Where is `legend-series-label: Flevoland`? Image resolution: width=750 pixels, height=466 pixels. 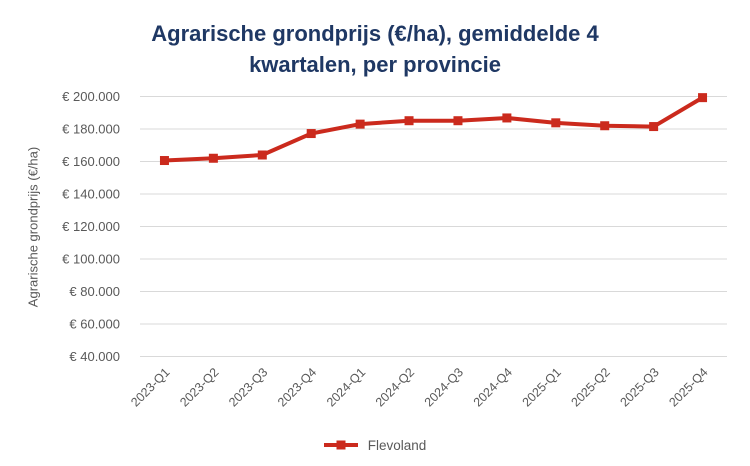 legend-series-label: Flevoland is located at coordinates (397, 445).